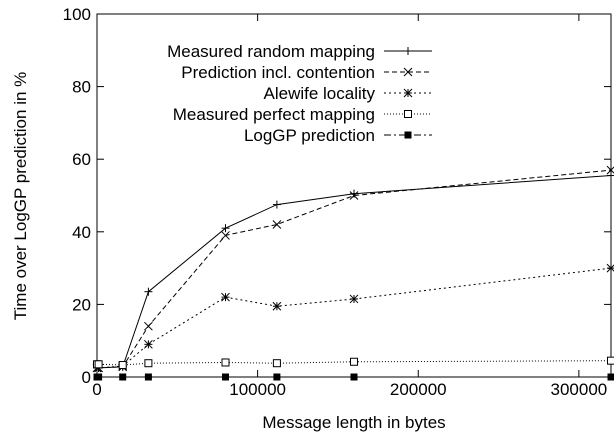 This screenshot has width=614, height=434. Describe the element at coordinates (81, 87) in the screenshot. I see `y-tick-label: 80` at that location.